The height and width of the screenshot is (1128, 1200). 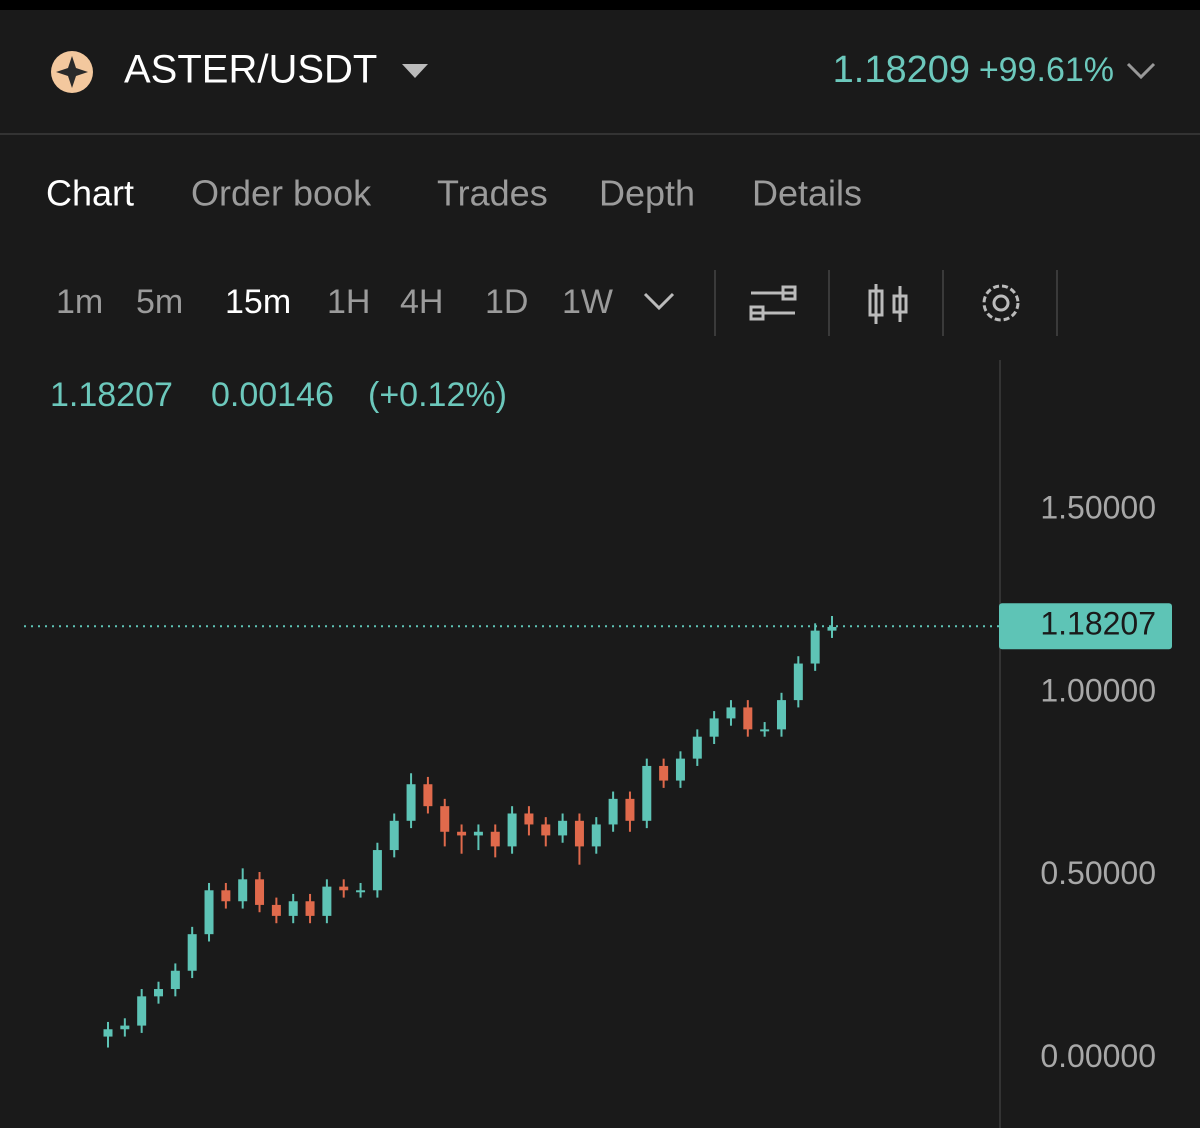 What do you see at coordinates (72, 72) in the screenshot?
I see `coin-icon` at bounding box center [72, 72].